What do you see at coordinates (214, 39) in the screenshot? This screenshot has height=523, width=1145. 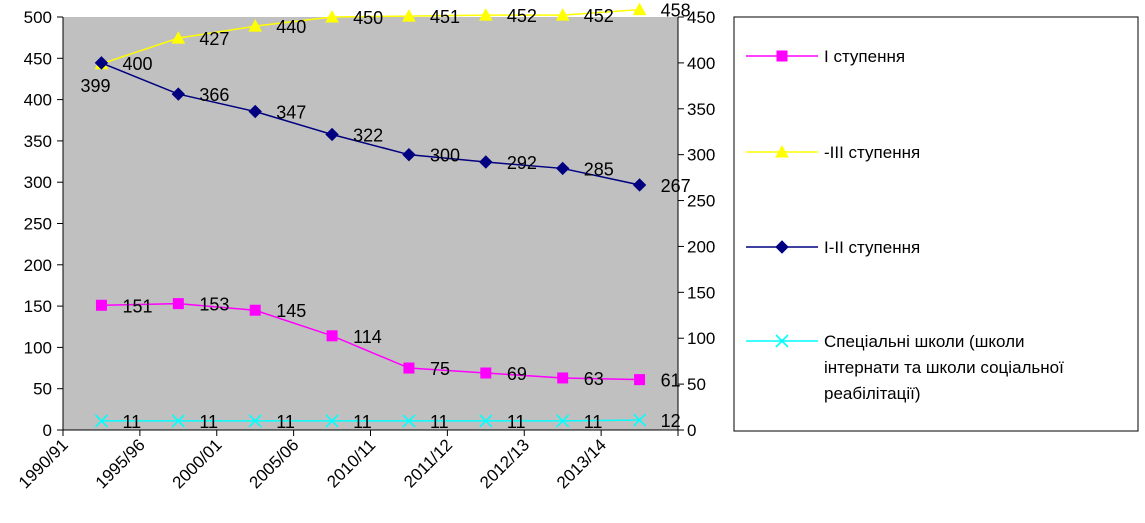 I see `data-label: 427` at bounding box center [214, 39].